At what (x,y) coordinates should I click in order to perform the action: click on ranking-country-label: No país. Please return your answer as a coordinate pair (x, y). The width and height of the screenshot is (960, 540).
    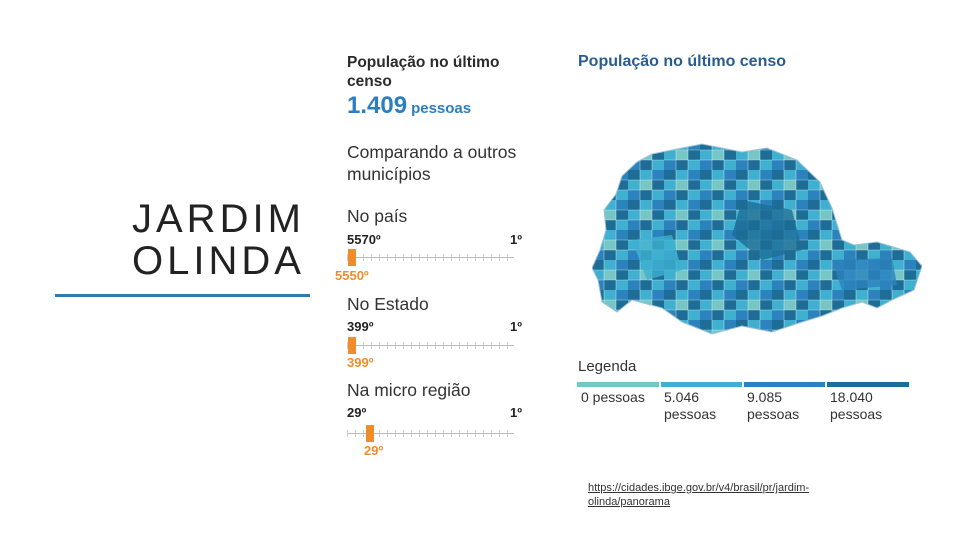
    Looking at the image, I should click on (377, 216).